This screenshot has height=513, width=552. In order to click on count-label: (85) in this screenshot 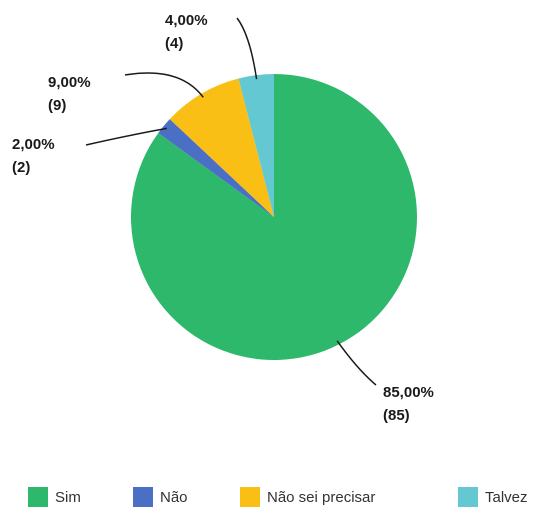, I will do `click(396, 415)`.